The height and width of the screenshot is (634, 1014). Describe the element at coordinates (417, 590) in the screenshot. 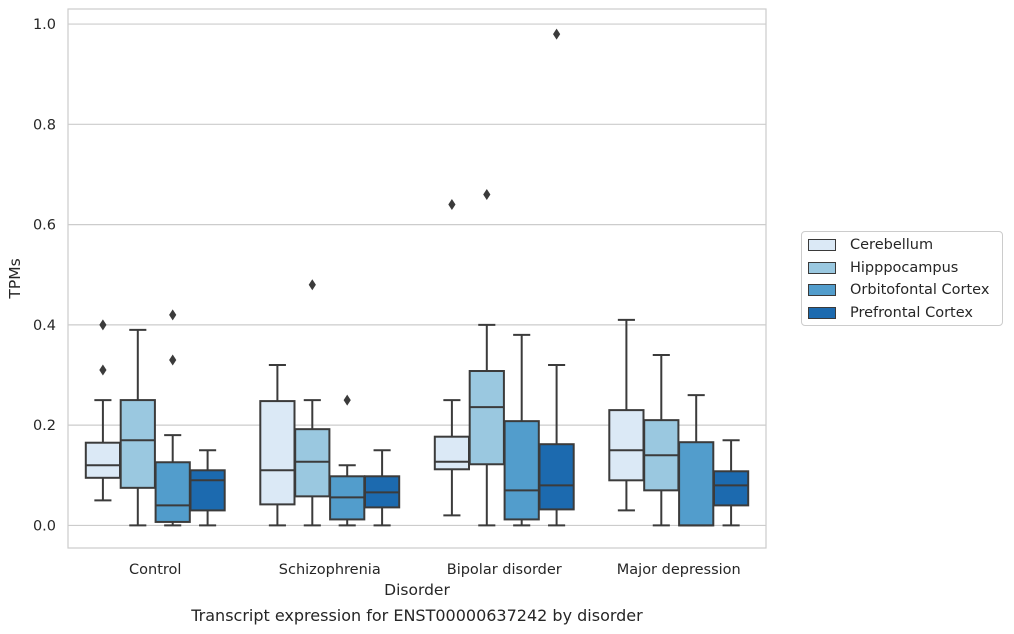

I see `x-axis-label: Disorder` at that location.